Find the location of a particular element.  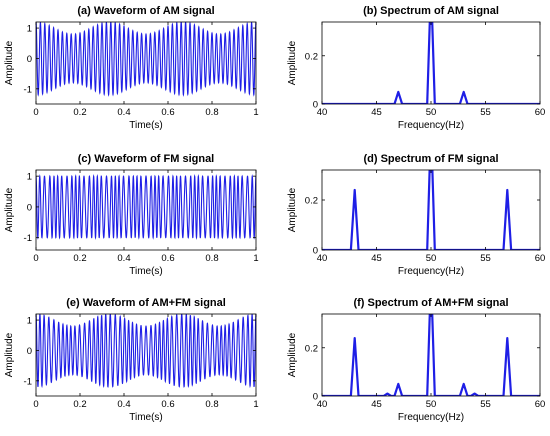

series-a is located at coordinates (146, 59).